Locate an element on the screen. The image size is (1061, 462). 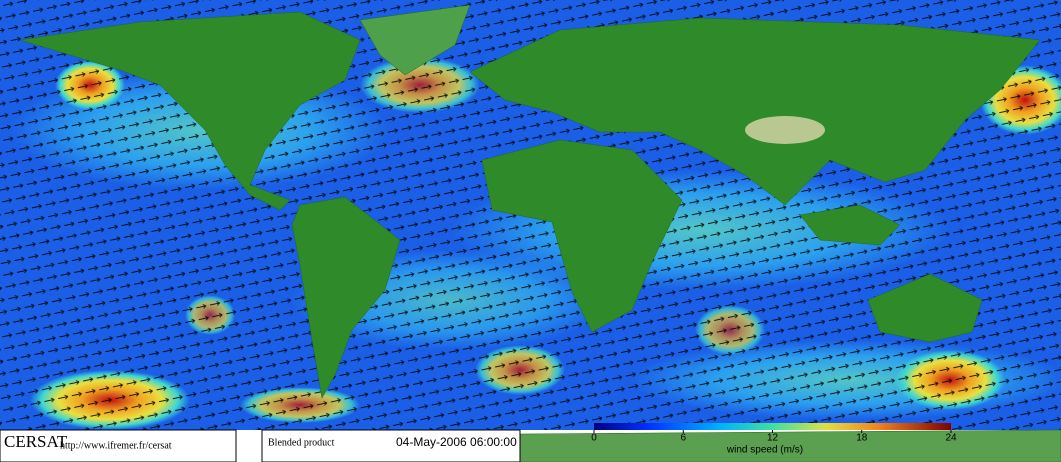
colorbar-tick-label: 0 is located at coordinates (594, 438).